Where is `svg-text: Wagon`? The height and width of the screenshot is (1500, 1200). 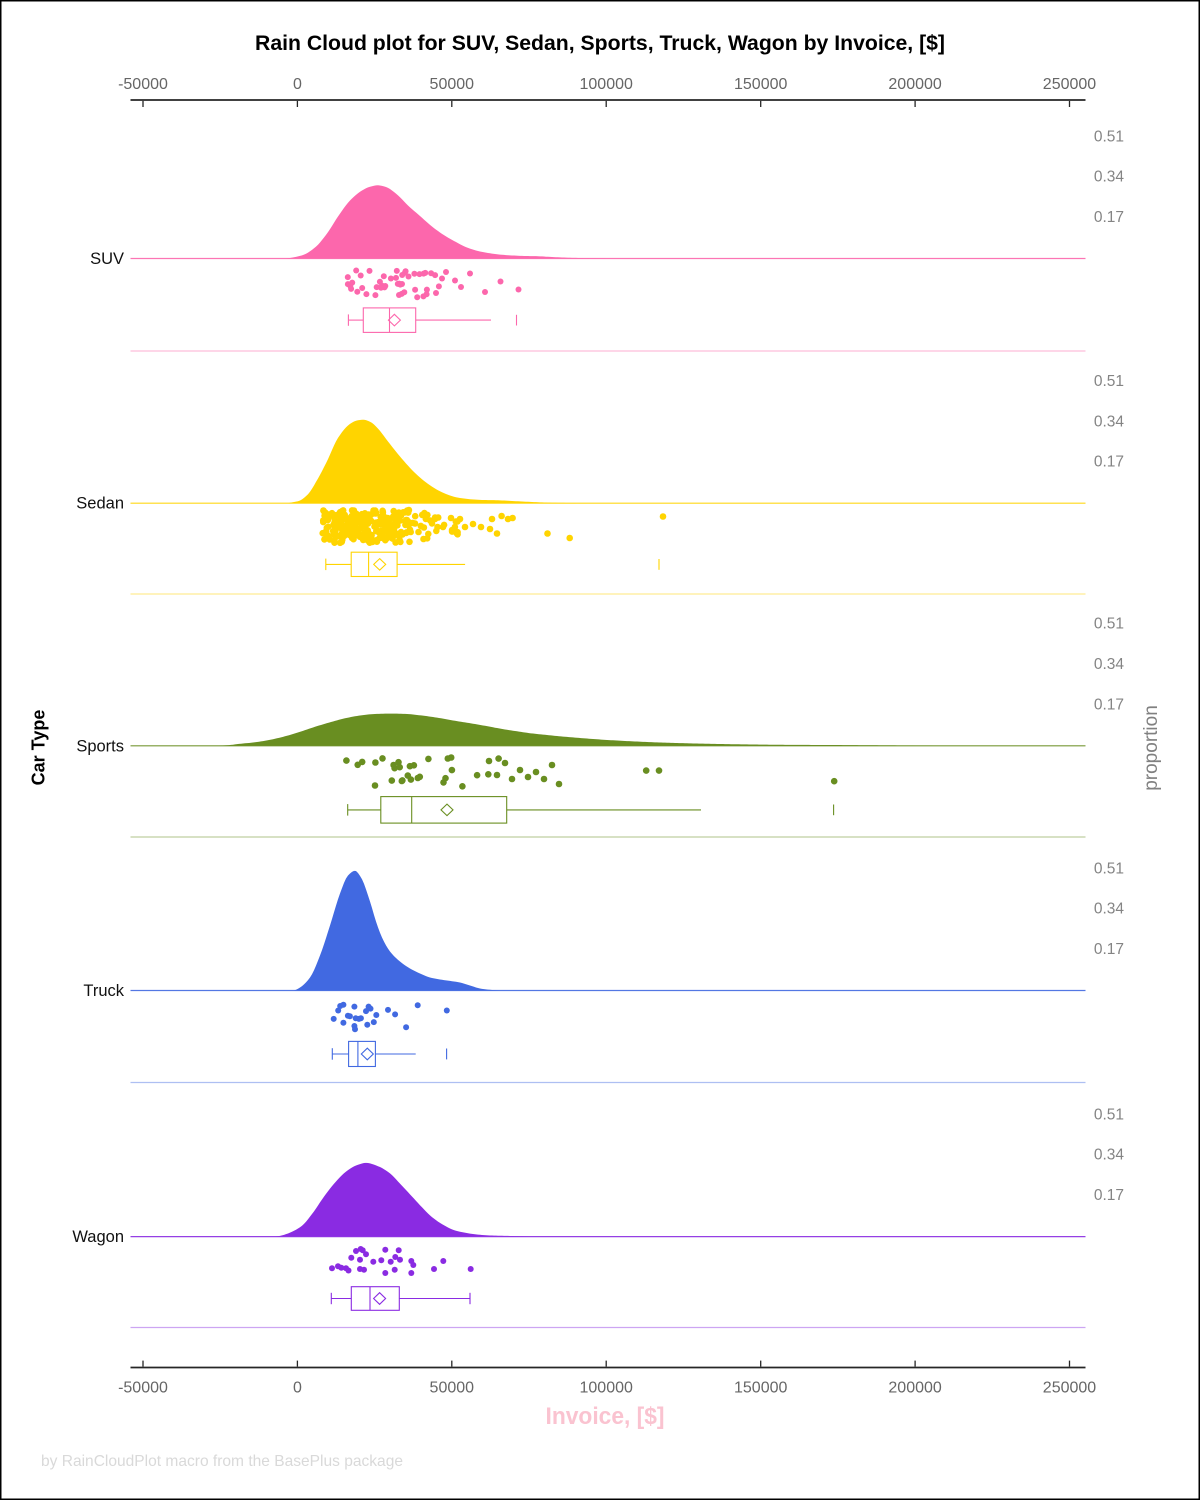
svg-text: Wagon is located at coordinates (98, 1237).